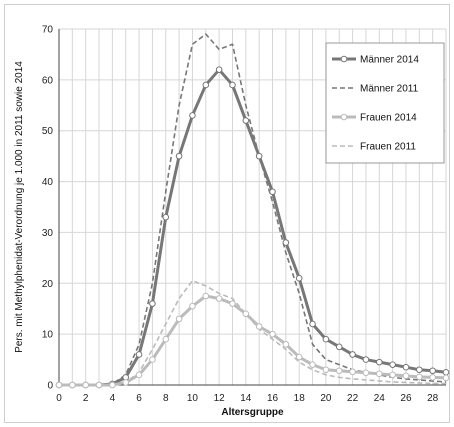 The height and width of the screenshot is (427, 454). Describe the element at coordinates (48, 233) in the screenshot. I see `y-tick-label: 30` at that location.